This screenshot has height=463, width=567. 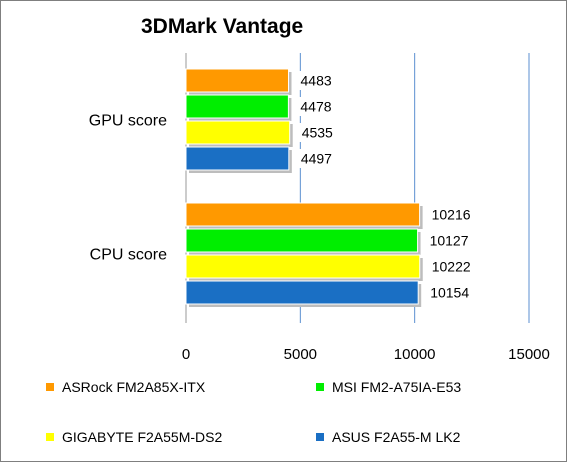 What do you see at coordinates (529, 354) in the screenshot?
I see `x-tick-label-3: 15000` at bounding box center [529, 354].